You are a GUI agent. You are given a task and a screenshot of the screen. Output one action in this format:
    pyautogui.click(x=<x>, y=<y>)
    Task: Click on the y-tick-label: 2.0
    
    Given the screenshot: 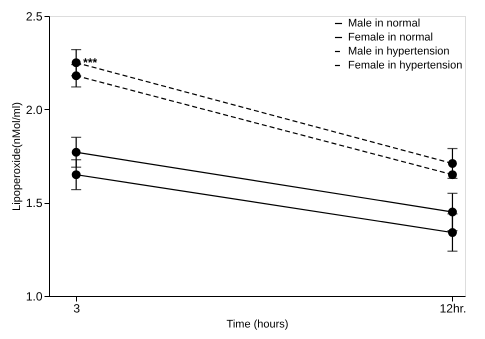 What is the action you would take?
    pyautogui.click(x=34, y=109)
    